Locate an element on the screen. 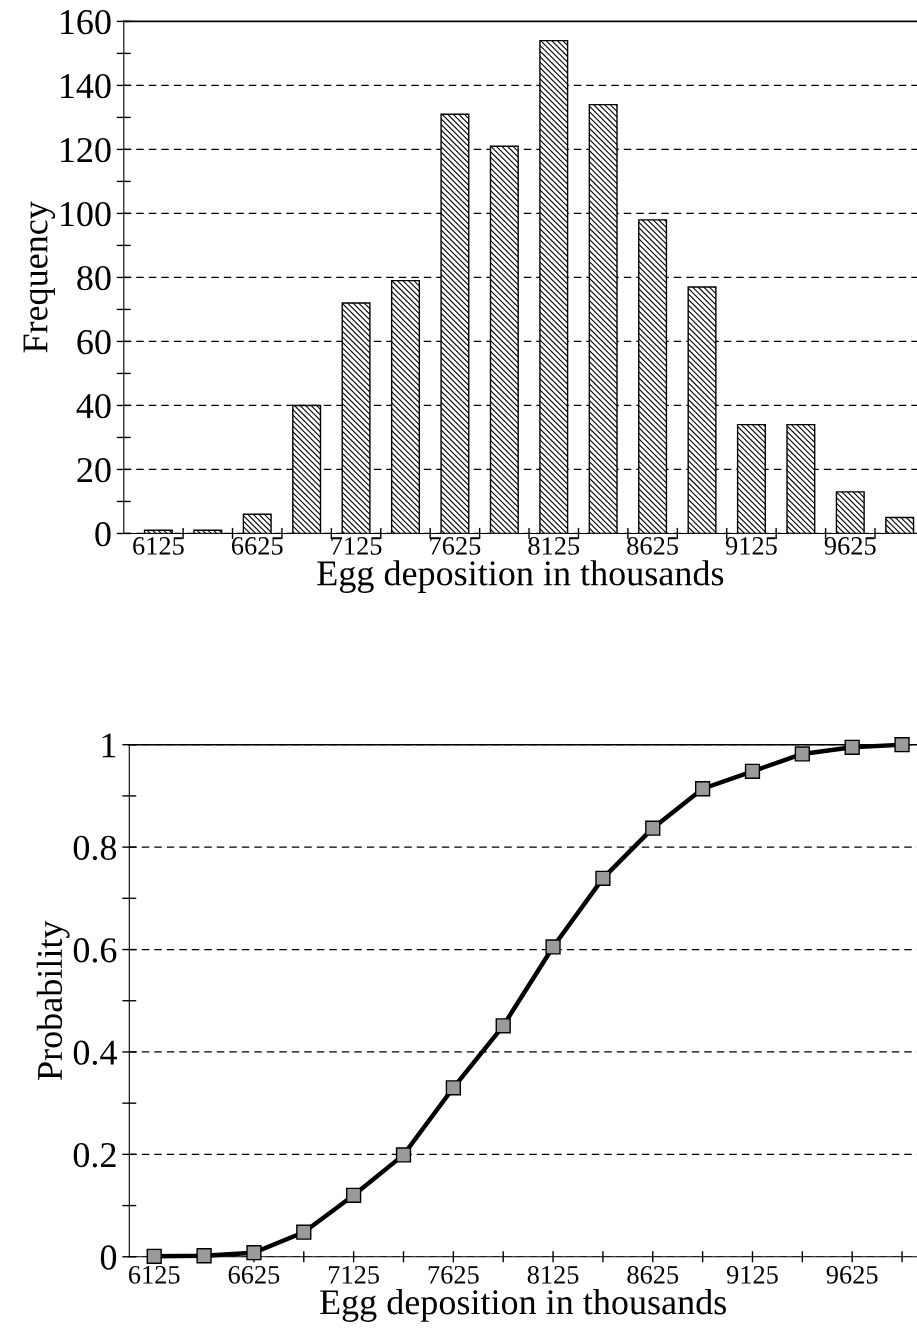  y-tick-label: 20 is located at coordinates (94, 470).